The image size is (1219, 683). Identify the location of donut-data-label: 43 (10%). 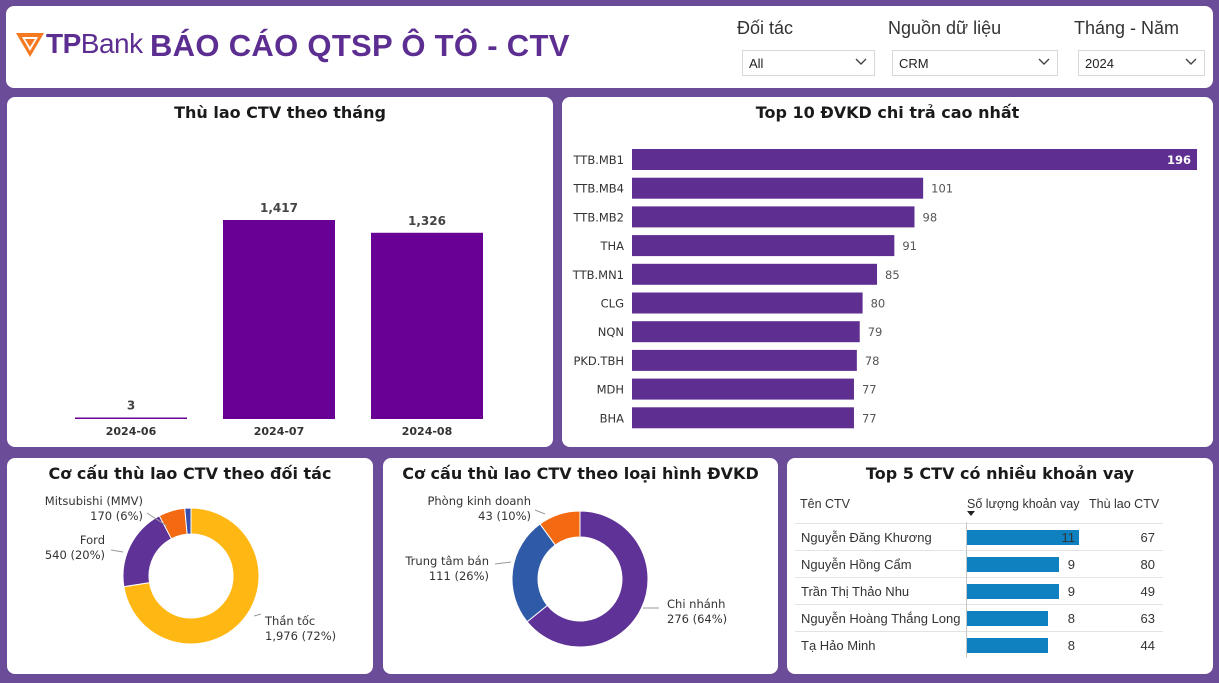
(504, 516).